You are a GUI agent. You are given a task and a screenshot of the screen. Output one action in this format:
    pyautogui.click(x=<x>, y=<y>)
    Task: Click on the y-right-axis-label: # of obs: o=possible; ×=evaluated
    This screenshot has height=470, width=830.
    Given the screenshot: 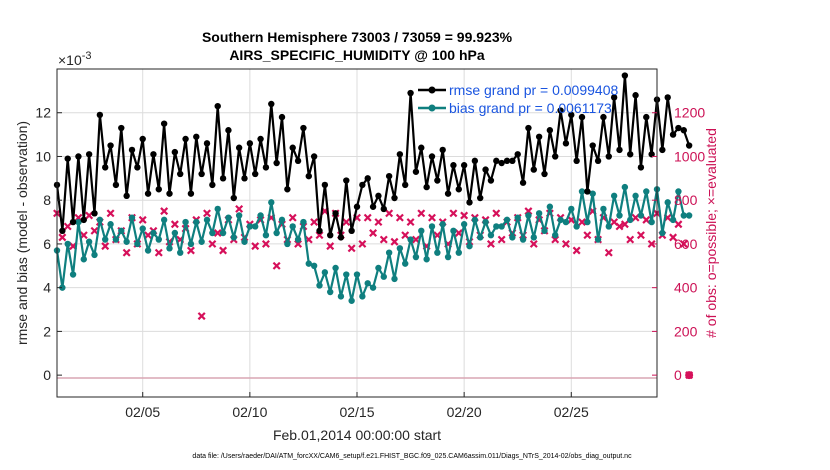 What is the action you would take?
    pyautogui.click(x=711, y=233)
    